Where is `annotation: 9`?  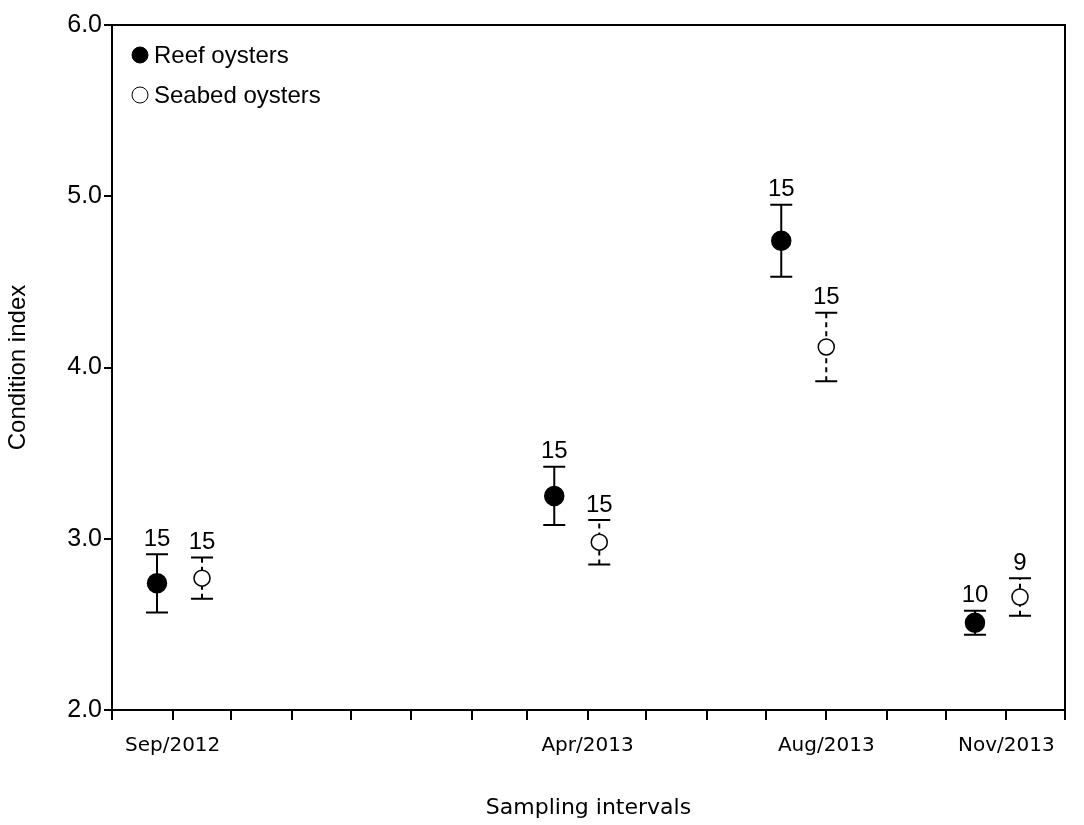
annotation: 9 is located at coordinates (1020, 561).